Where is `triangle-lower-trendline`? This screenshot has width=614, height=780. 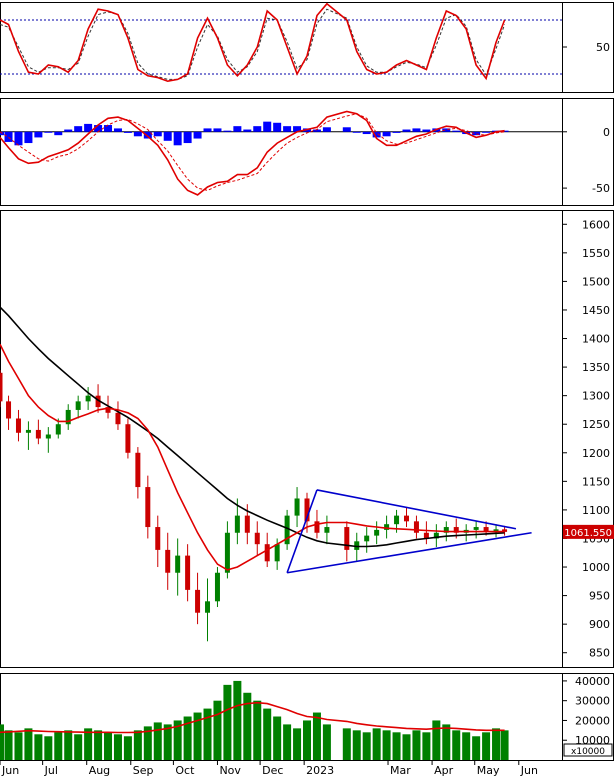
triangle-lower-trendline is located at coordinates (409, 552).